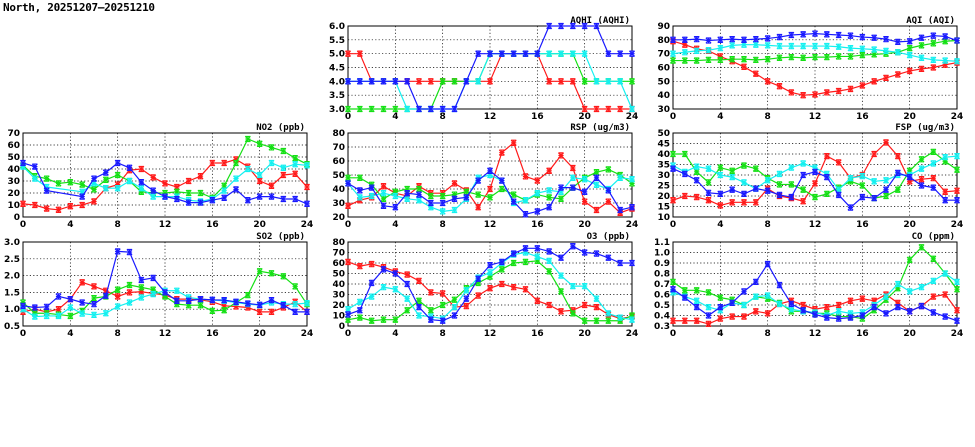 The width and height of the screenshot is (975, 447). I want to click on y-tick-label: 5.0, so click(337, 55).